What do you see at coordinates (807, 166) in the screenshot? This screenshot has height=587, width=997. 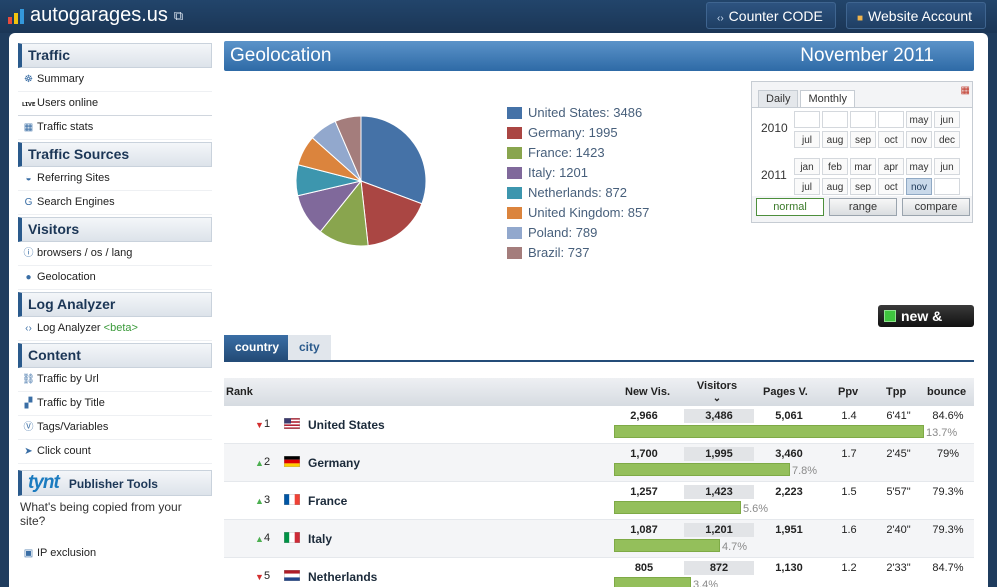 I see `month-jan: jan` at bounding box center [807, 166].